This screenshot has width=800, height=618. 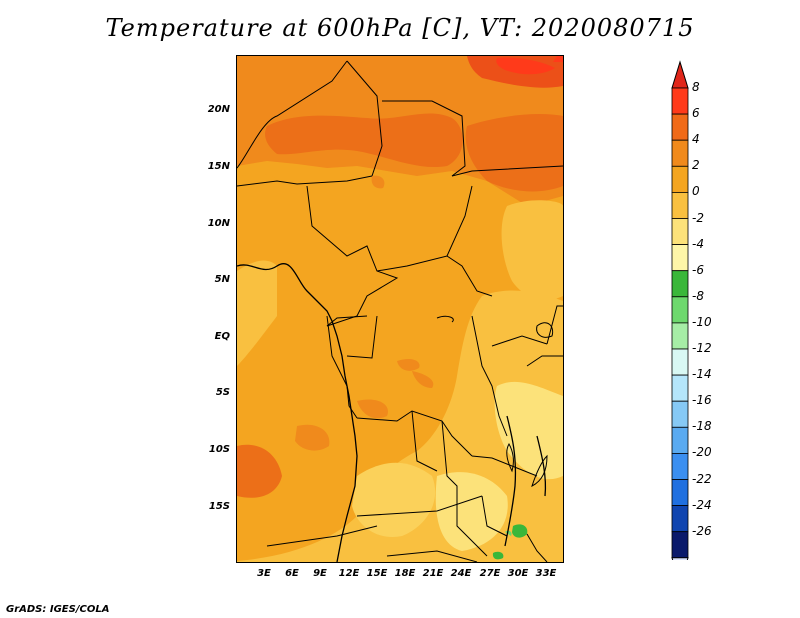 What do you see at coordinates (702, 530) in the screenshot?
I see `colorbar-label: -26` at bounding box center [702, 530].